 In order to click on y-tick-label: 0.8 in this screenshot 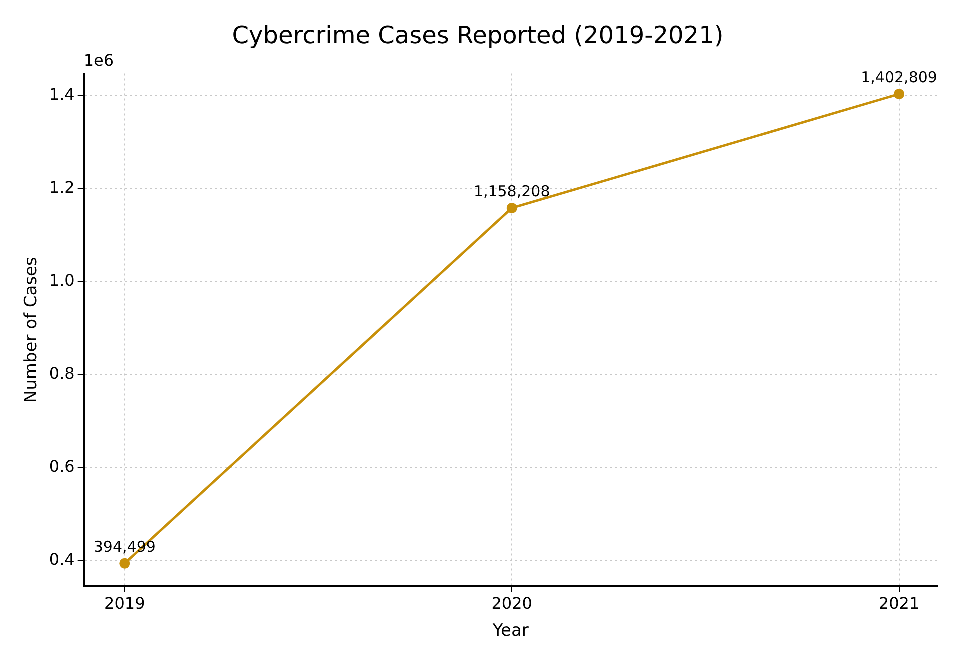, I will do `click(62, 373)`.